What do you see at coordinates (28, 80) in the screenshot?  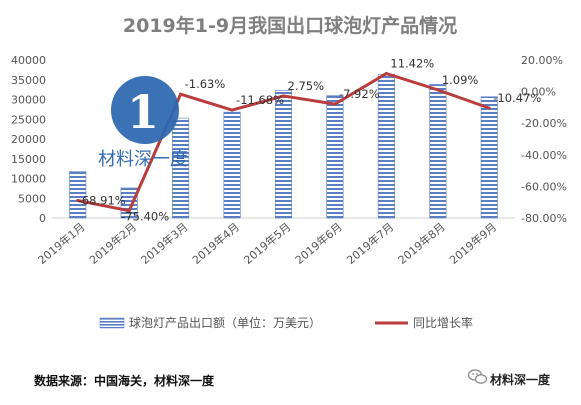 I see `y-left-tick-label: 35000` at bounding box center [28, 80].